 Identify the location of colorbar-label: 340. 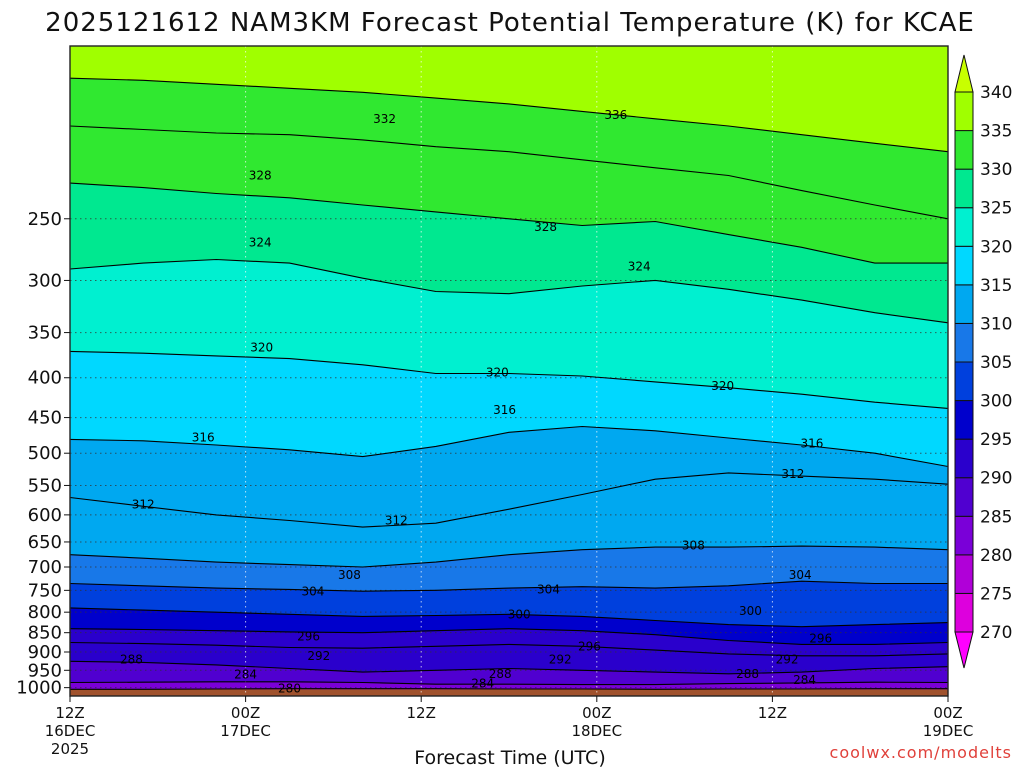
(996, 93).